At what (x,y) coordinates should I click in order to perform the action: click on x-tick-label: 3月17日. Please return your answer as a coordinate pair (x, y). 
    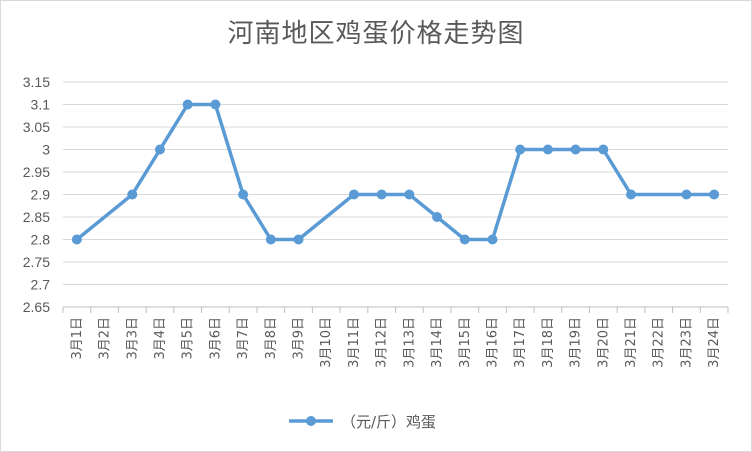
    Looking at the image, I should click on (520, 342).